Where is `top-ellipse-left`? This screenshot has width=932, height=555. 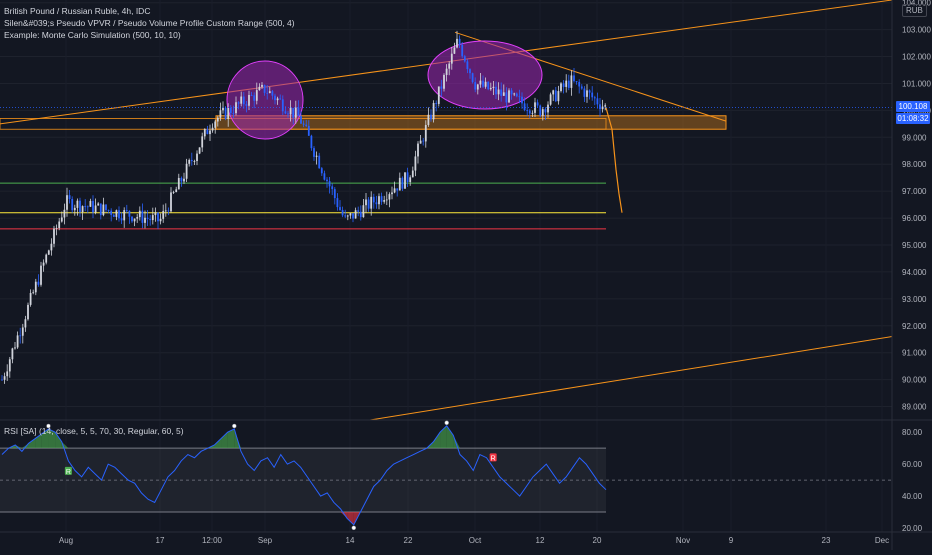 top-ellipse-left is located at coordinates (265, 100).